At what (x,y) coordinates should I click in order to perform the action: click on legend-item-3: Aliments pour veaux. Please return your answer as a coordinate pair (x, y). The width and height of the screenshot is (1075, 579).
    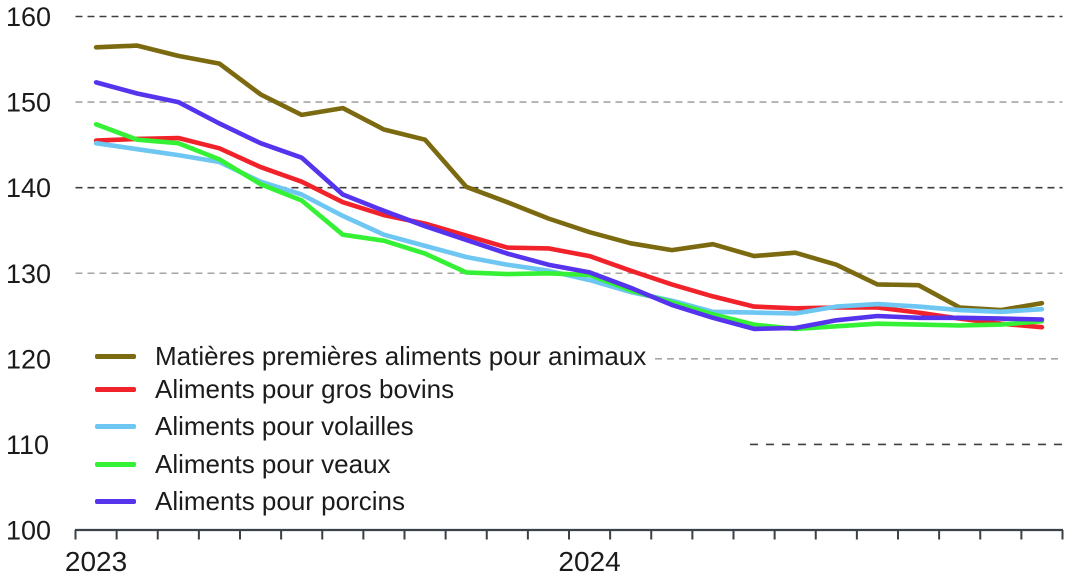
    Looking at the image, I should click on (243, 464).